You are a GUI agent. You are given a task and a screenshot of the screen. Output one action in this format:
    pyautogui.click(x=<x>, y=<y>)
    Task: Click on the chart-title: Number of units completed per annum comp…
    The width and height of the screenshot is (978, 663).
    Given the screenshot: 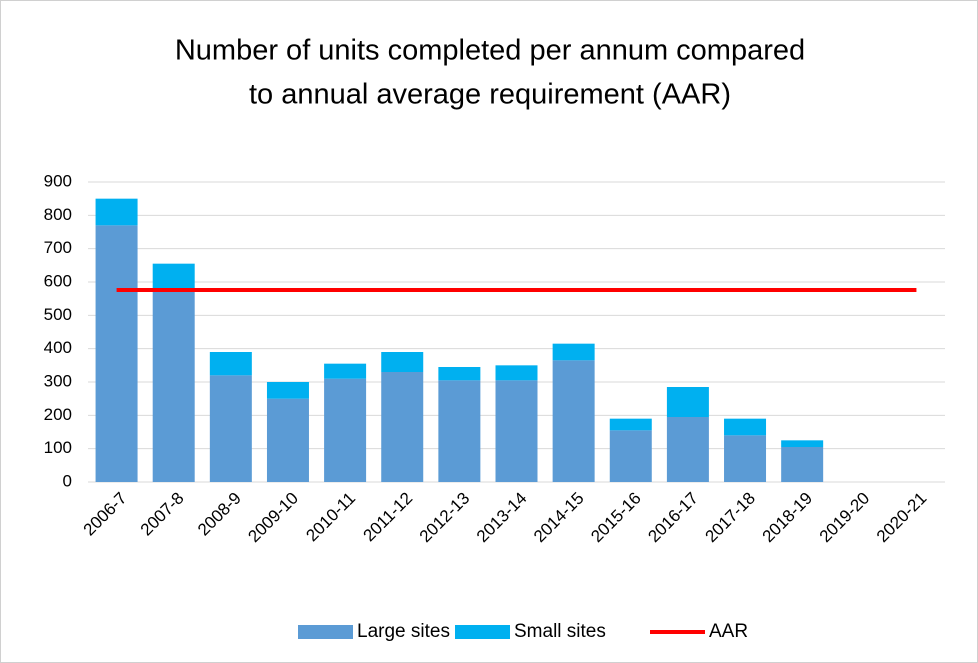 What is the action you would take?
    pyautogui.click(x=490, y=51)
    